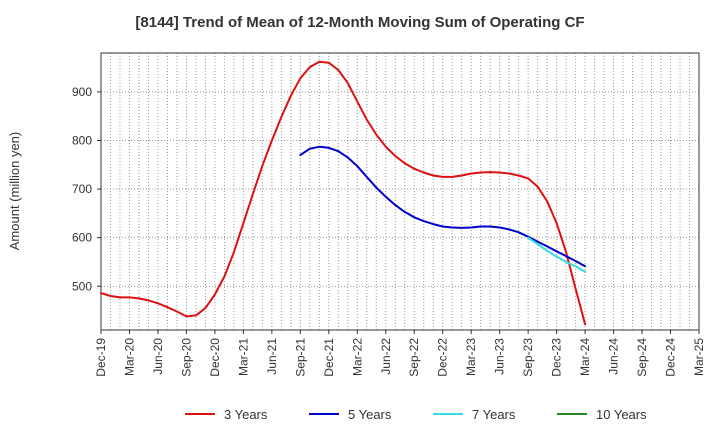 Image resolution: width=720 pixels, height=440 pixels. What do you see at coordinates (443, 206) in the screenshot?
I see `series-line-5-years` at bounding box center [443, 206].